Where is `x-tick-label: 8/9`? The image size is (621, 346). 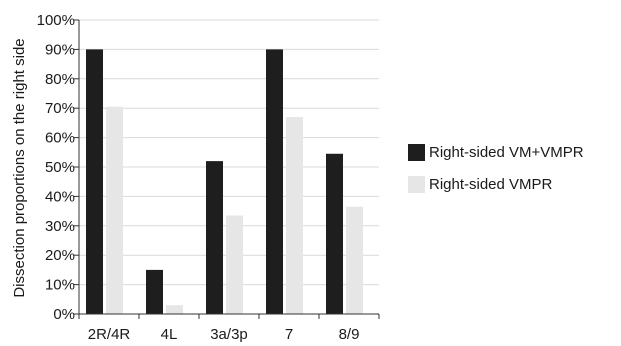
x-tick-label: 8/9 is located at coordinates (349, 334).